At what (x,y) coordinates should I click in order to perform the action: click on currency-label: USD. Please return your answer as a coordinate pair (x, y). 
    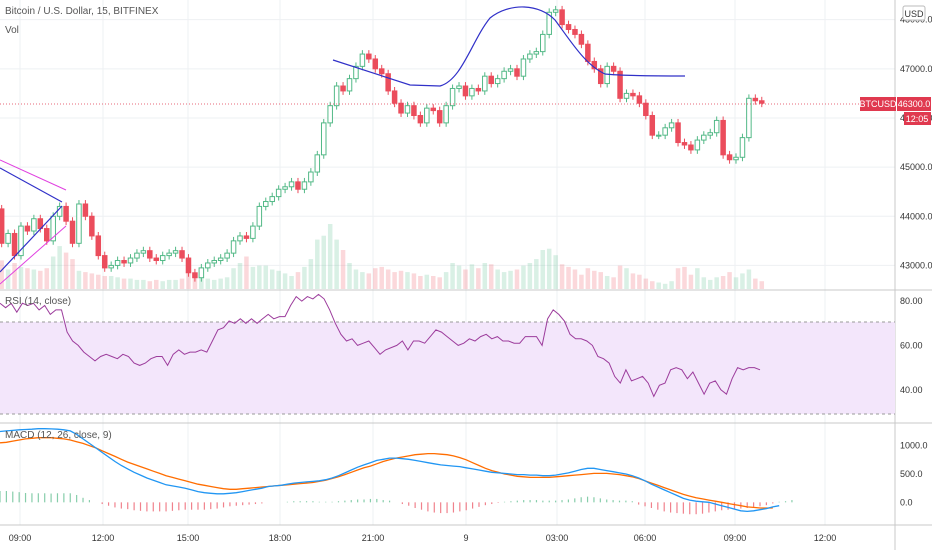
    Looking at the image, I should click on (914, 14).